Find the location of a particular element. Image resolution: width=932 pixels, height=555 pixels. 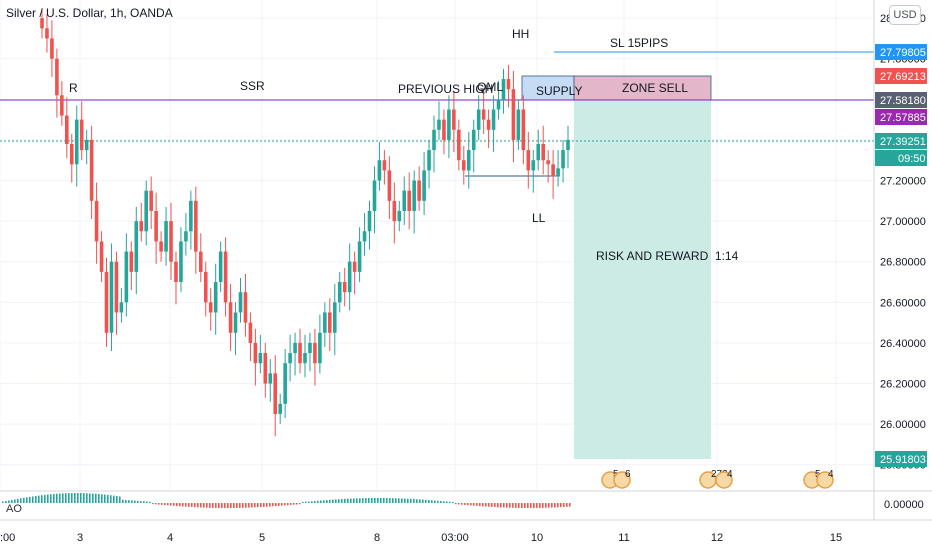

price-tag is located at coordinates (901, 100).